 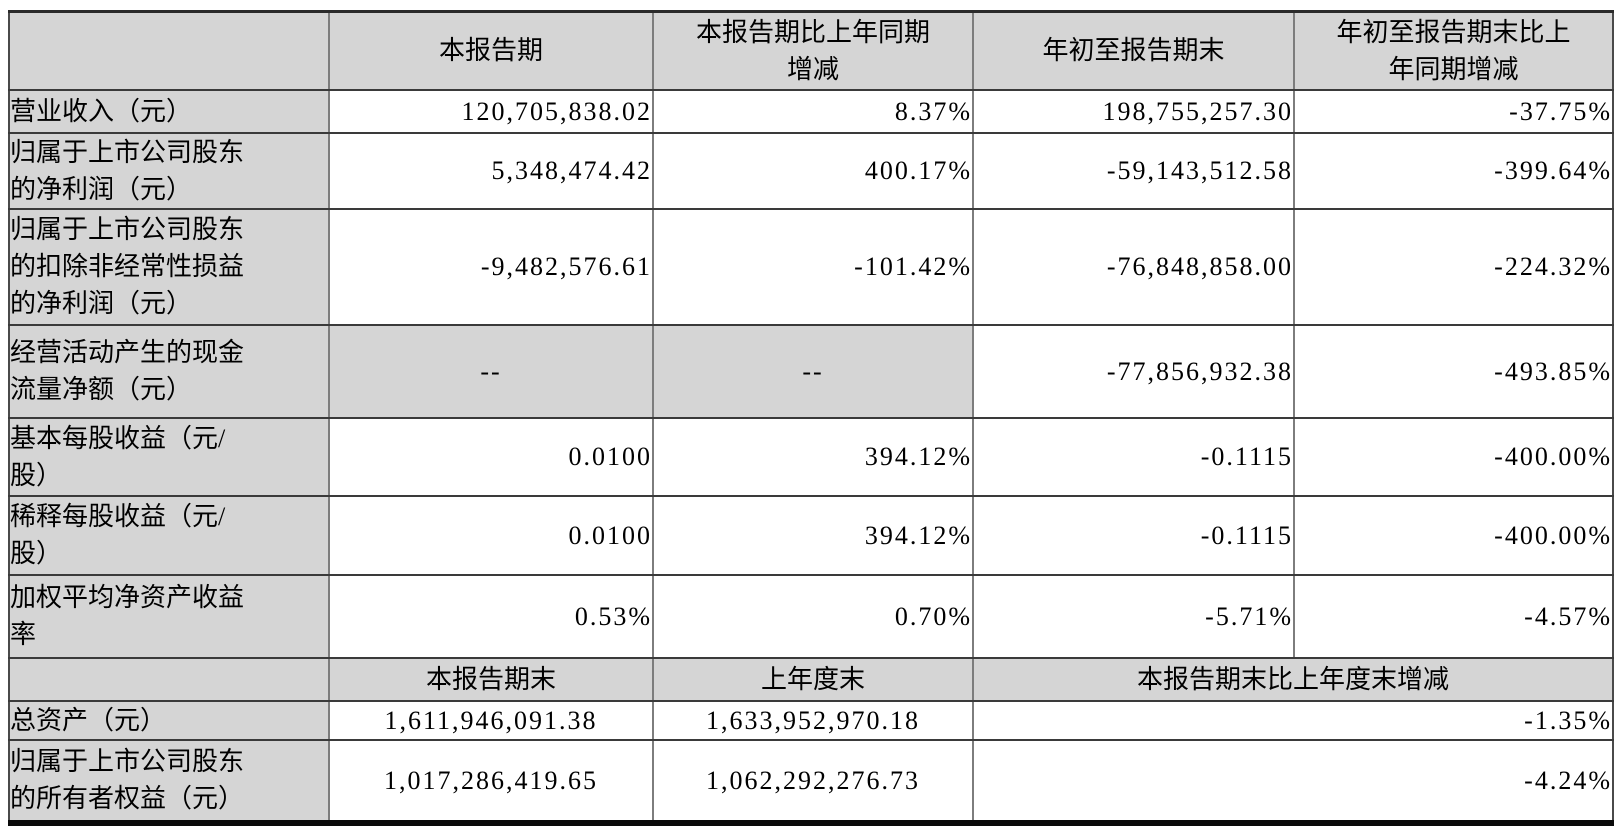 What do you see at coordinates (1133, 266) in the screenshot?
I see `cell-value: -76,848,858.00` at bounding box center [1133, 266].